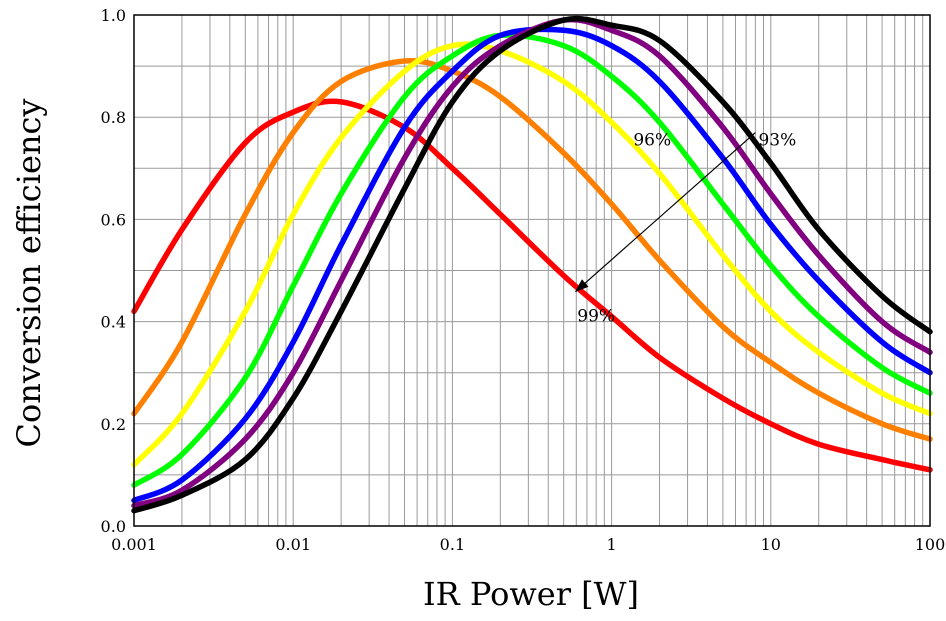  Describe the element at coordinates (113, 117) in the screenshot. I see `y-tick-label: 0.8` at that location.